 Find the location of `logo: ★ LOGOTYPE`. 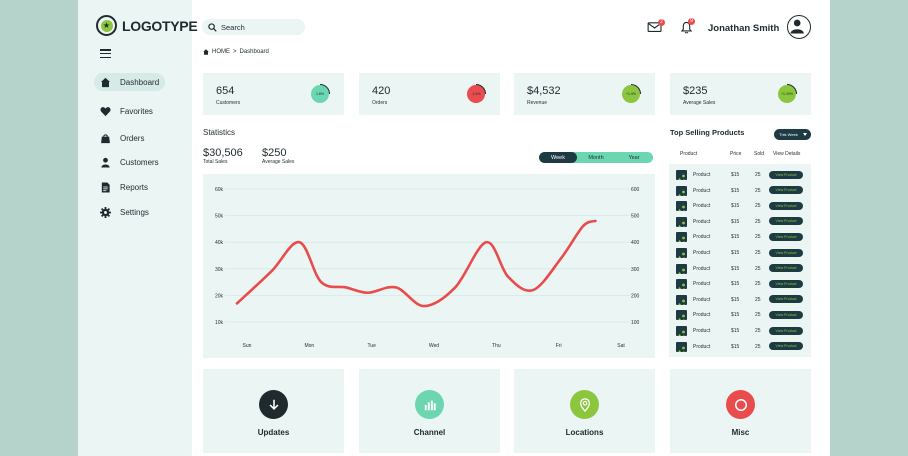

logo: ★ LOGOTYPE is located at coordinates (147, 25).